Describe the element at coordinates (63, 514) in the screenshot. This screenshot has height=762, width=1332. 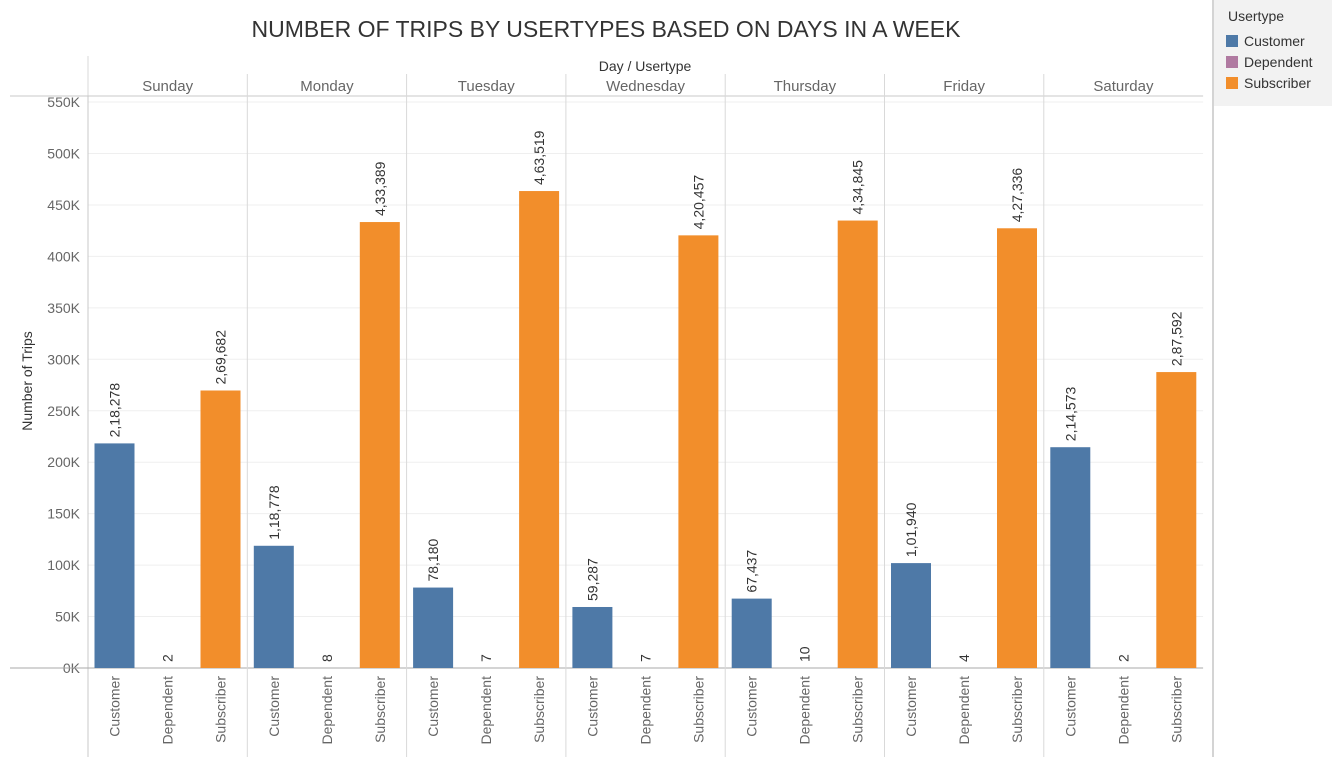
I see `y-tick-label-3: 150K` at that location.